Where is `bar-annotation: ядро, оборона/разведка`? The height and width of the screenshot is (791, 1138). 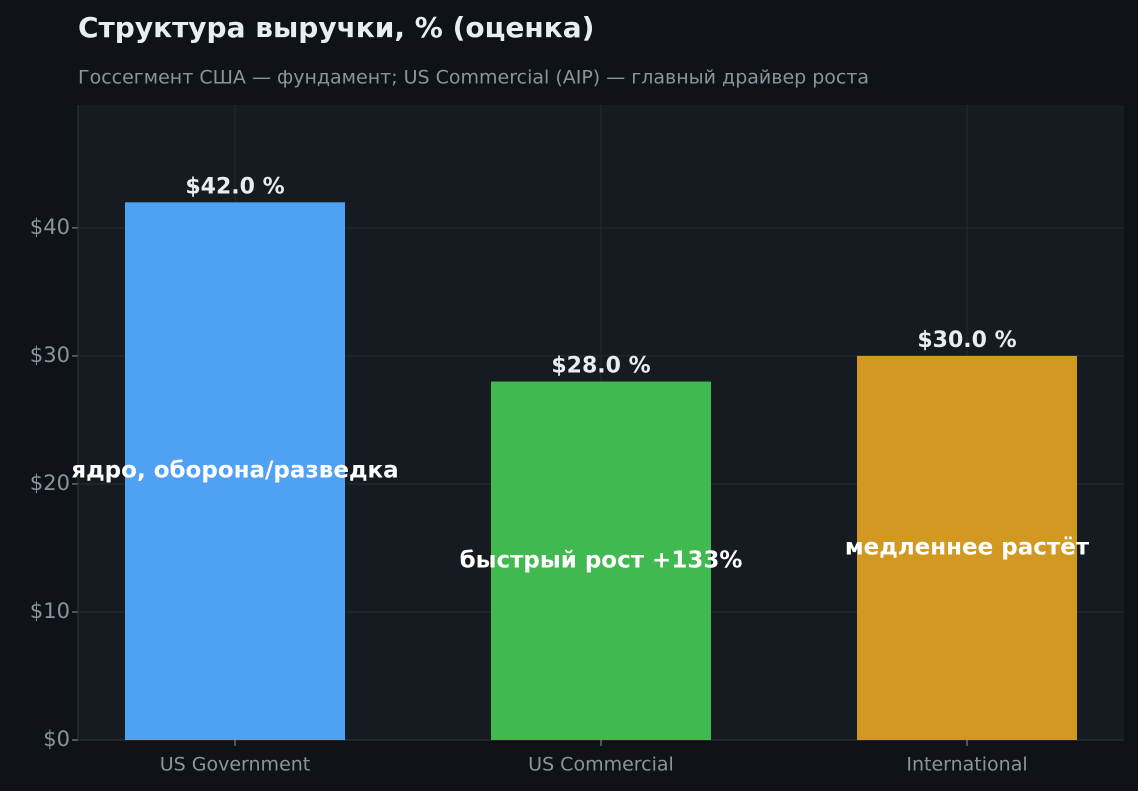 bar-annotation: ядро, оборона/разведка is located at coordinates (234, 471).